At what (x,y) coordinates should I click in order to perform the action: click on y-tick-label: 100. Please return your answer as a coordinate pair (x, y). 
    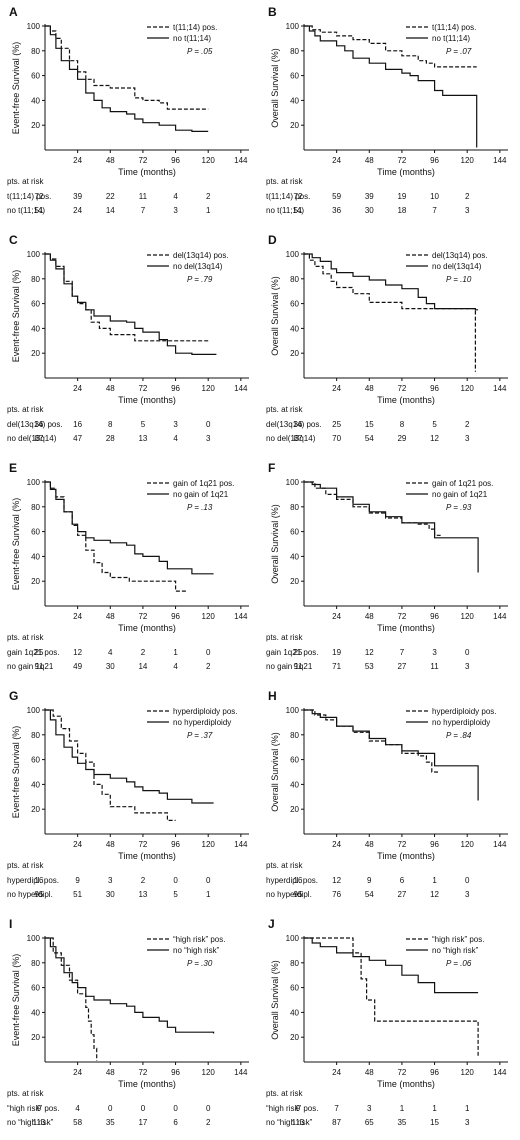
    Looking at the image, I should click on (34, 254).